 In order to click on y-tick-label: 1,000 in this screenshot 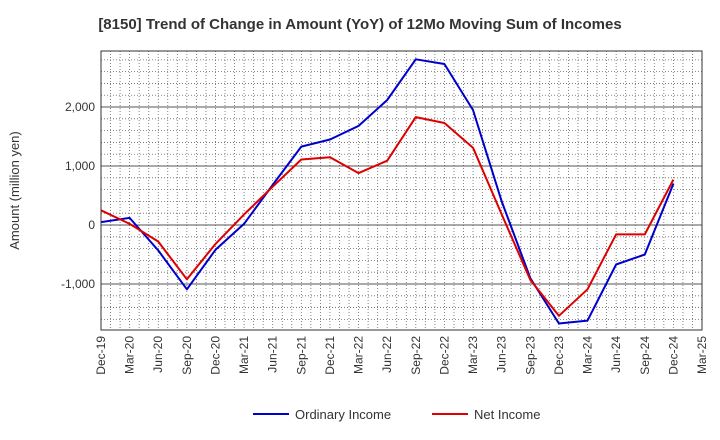, I will do `click(80, 166)`.